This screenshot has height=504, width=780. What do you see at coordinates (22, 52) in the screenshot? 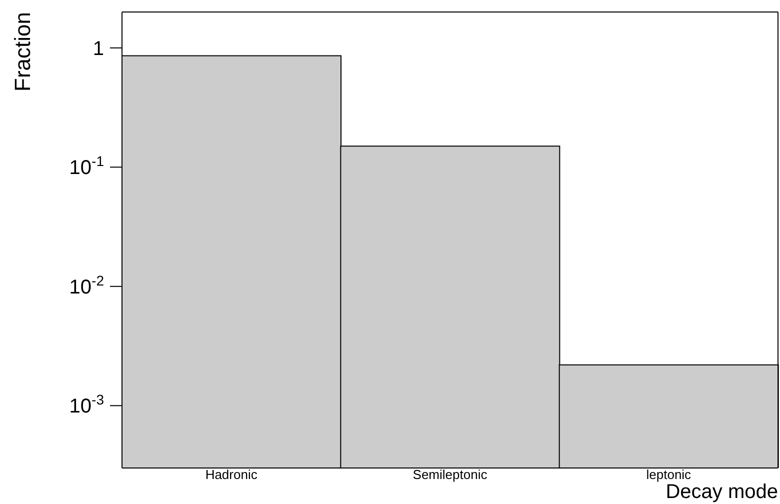
I see `y-axis-title: Fraction` at bounding box center [22, 52].